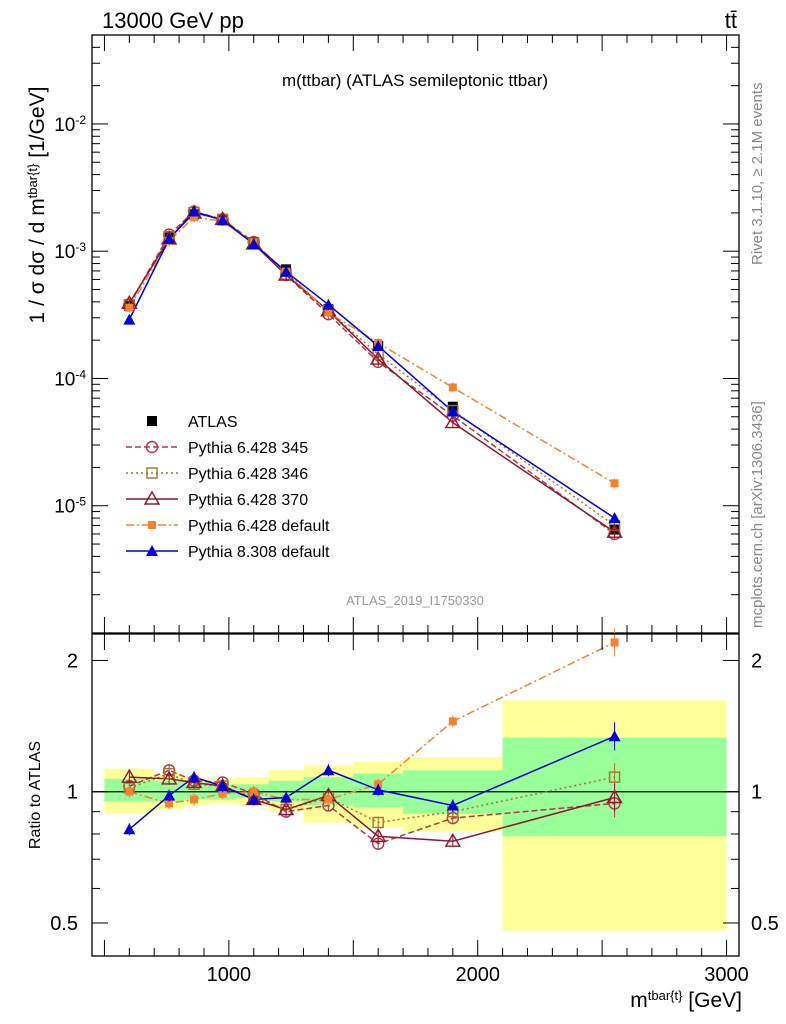  Describe the element at coordinates (415, 600) in the screenshot. I see `watermark: ATLAS_2019_I1750330` at that location.